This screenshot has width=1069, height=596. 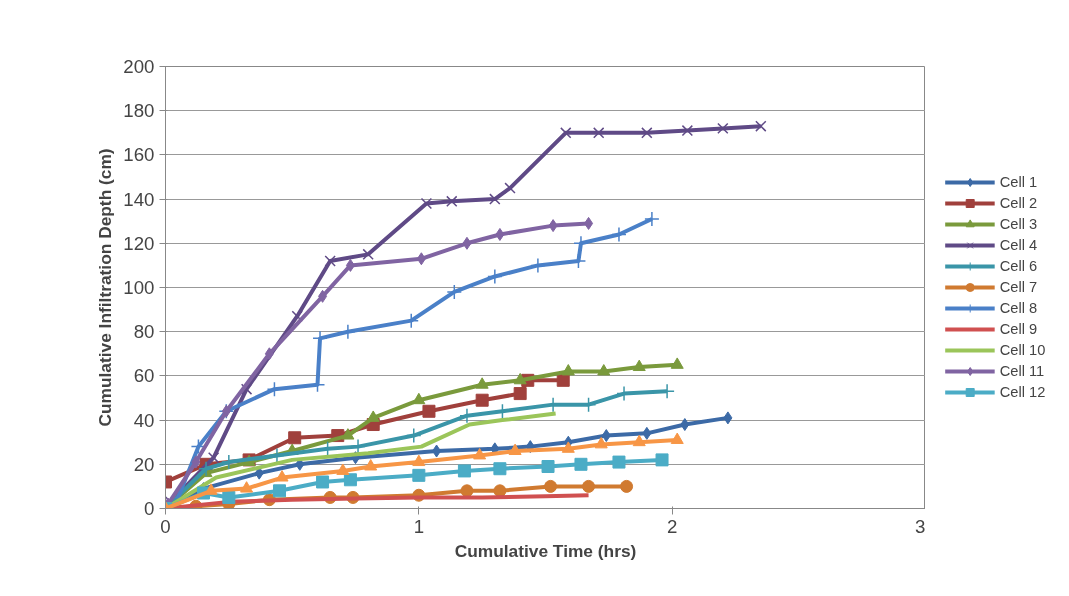 I want to click on legend-label: Cell 1, so click(x=1018, y=182).